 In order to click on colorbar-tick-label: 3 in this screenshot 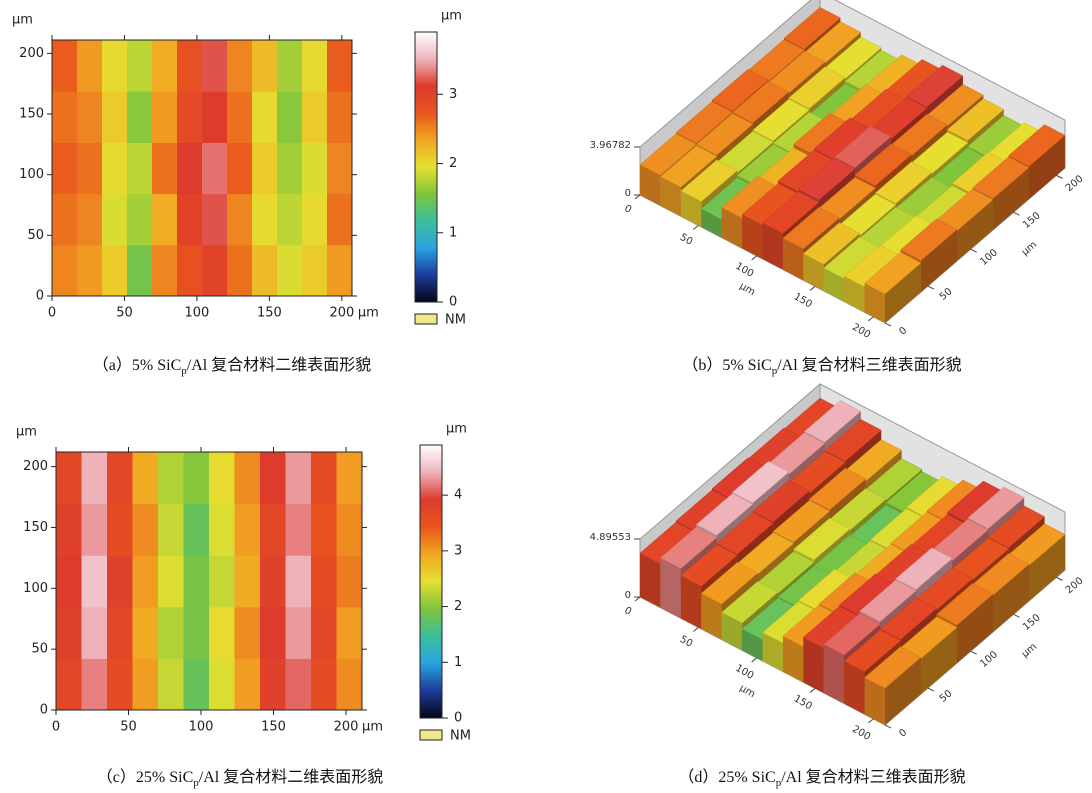, I will do `click(458, 550)`.